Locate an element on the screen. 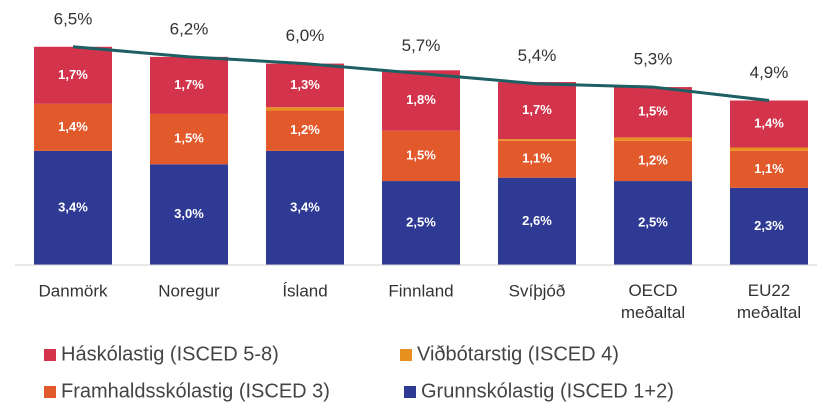 The width and height of the screenshot is (817, 407). data-label: 2,6% is located at coordinates (537, 220).